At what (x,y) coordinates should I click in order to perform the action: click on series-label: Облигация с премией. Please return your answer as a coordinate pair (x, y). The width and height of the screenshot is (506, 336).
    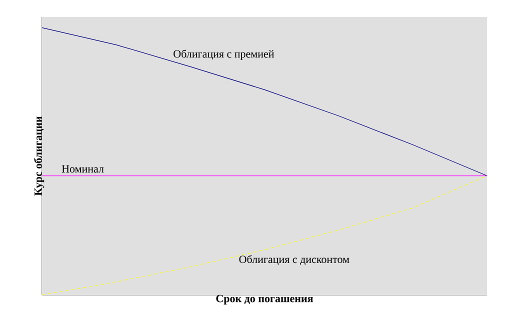
    Looking at the image, I should click on (224, 55).